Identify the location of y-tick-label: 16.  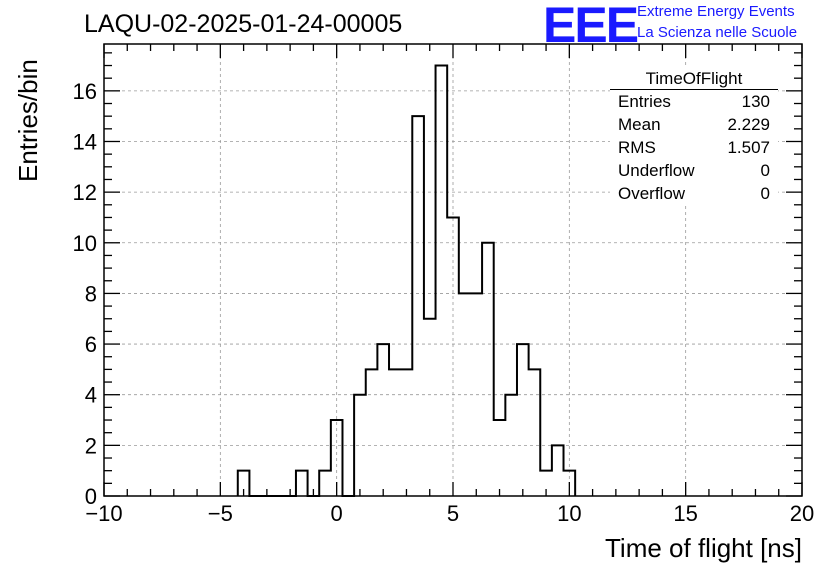
(85, 91).